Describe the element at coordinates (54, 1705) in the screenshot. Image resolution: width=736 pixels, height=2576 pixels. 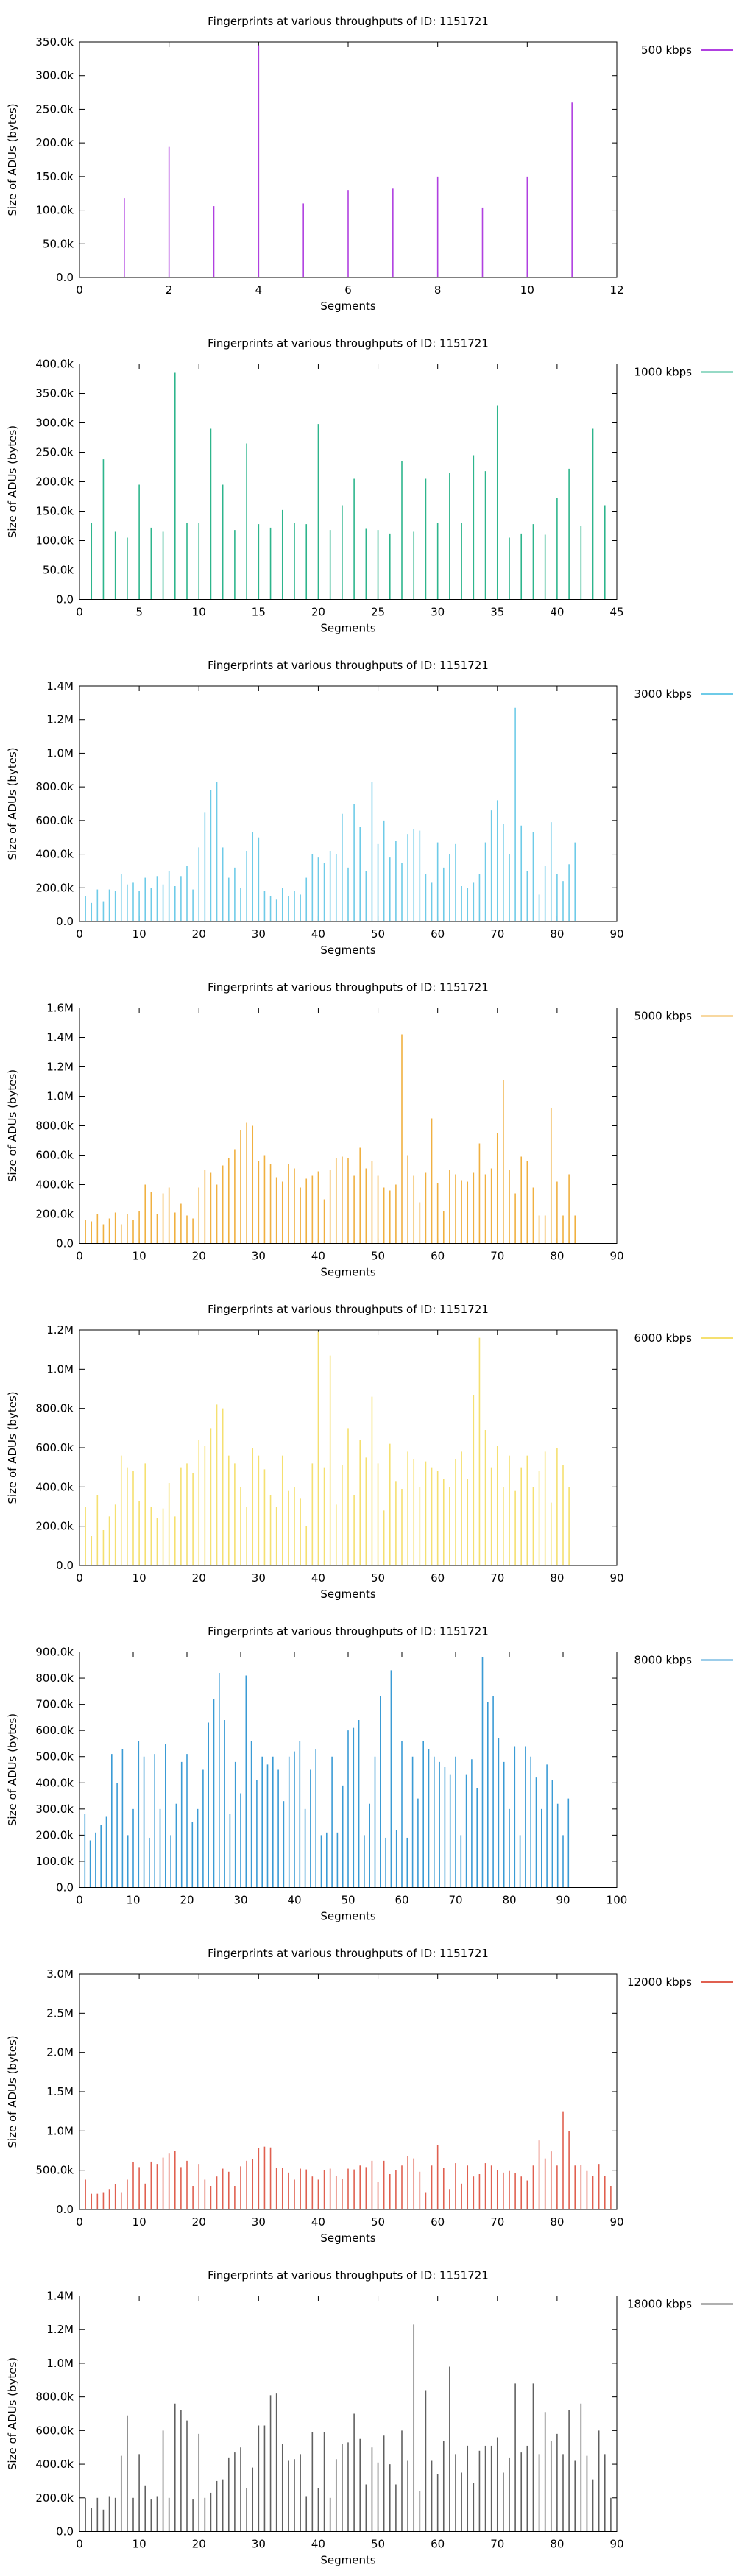
I see `y-tick-label: 700.0k` at that location.